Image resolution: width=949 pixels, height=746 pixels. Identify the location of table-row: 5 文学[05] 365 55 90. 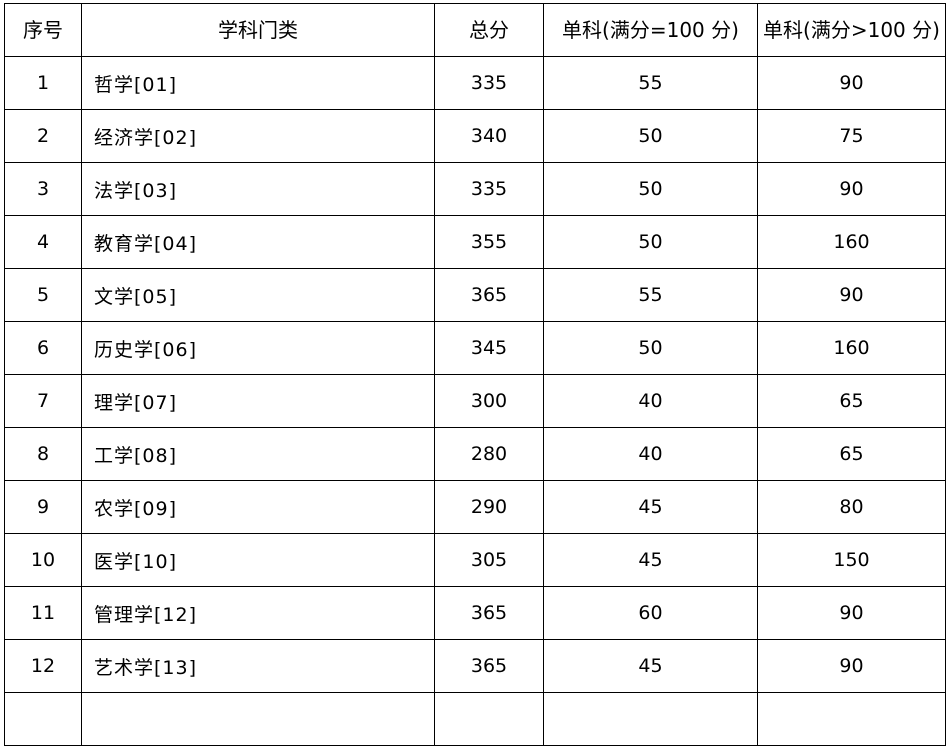
(475, 295).